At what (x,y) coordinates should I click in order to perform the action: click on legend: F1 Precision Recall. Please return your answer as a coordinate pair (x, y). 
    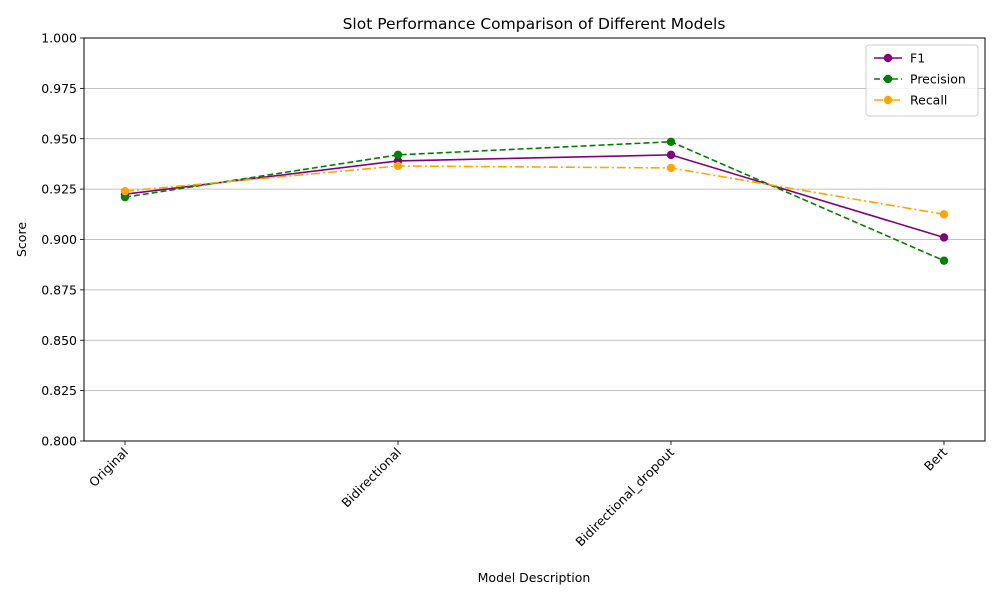
    Looking at the image, I should click on (922, 80).